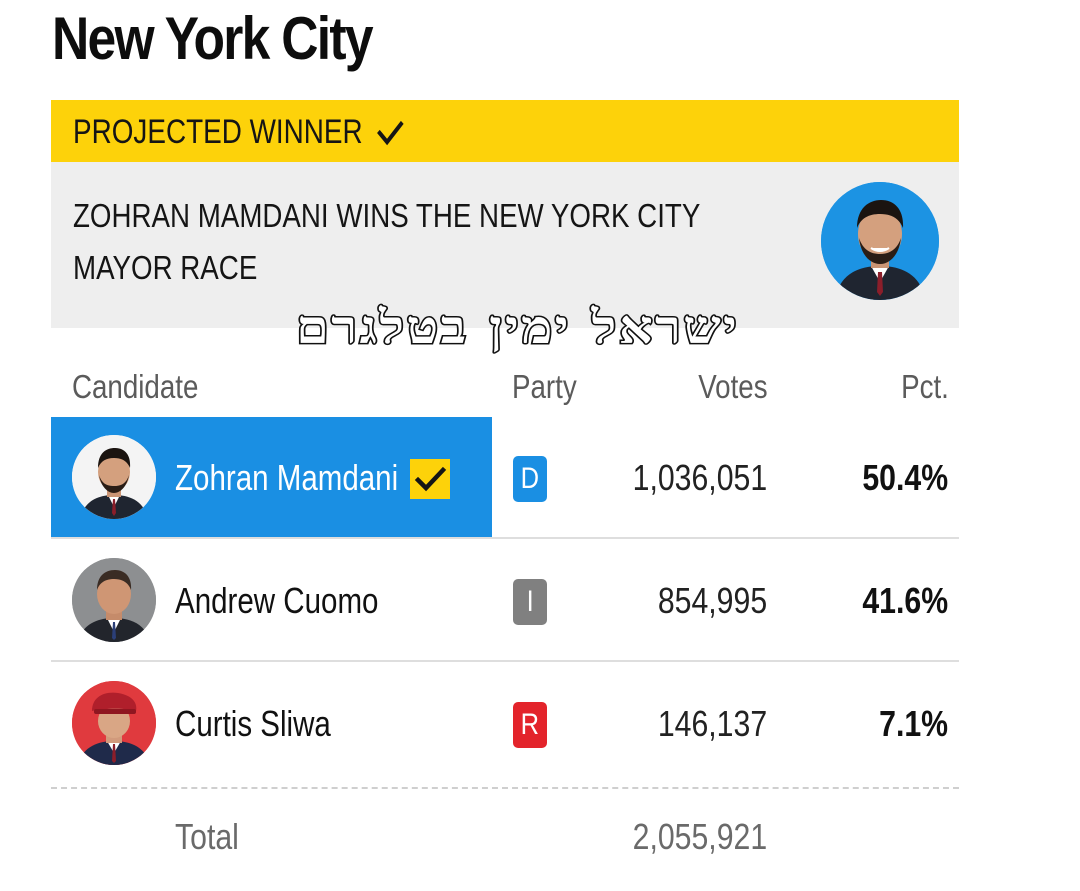  I want to click on table-row: Zohran Mamdani D 1,036,051 50.4%, so click(505, 477).